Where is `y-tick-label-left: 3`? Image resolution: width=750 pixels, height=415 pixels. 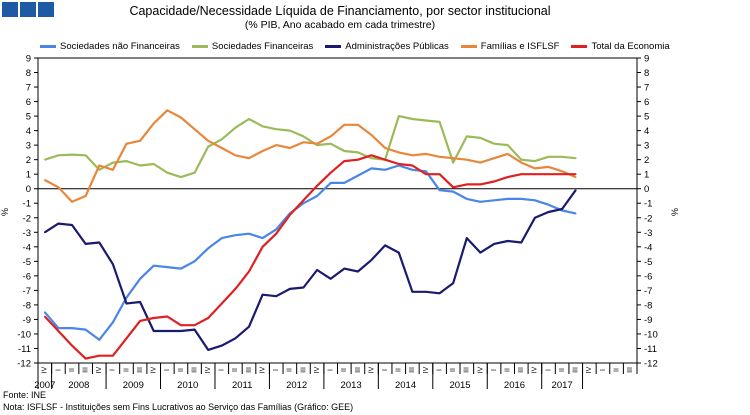 y-tick-label-left: 3 is located at coordinates (28, 146).